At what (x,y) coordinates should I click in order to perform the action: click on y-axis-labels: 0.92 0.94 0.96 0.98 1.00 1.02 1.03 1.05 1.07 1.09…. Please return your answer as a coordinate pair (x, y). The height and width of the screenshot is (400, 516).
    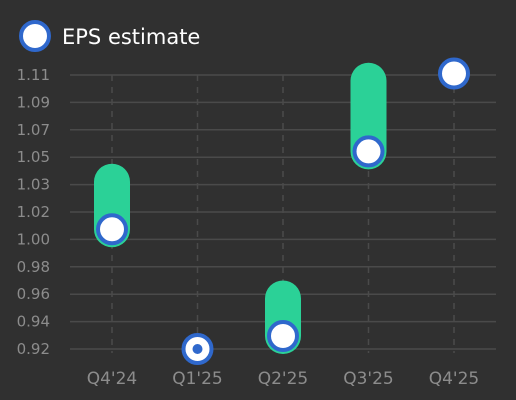
    Looking at the image, I should click on (33, 212).